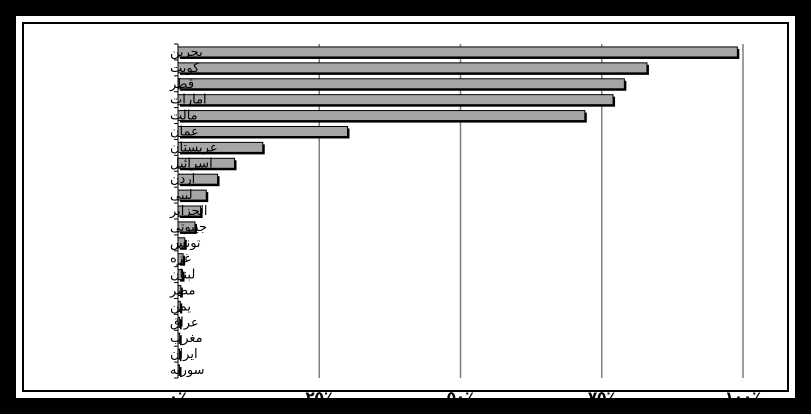 The height and width of the screenshot is (414, 811). I want to click on category-label: قطر, so click(181, 84).